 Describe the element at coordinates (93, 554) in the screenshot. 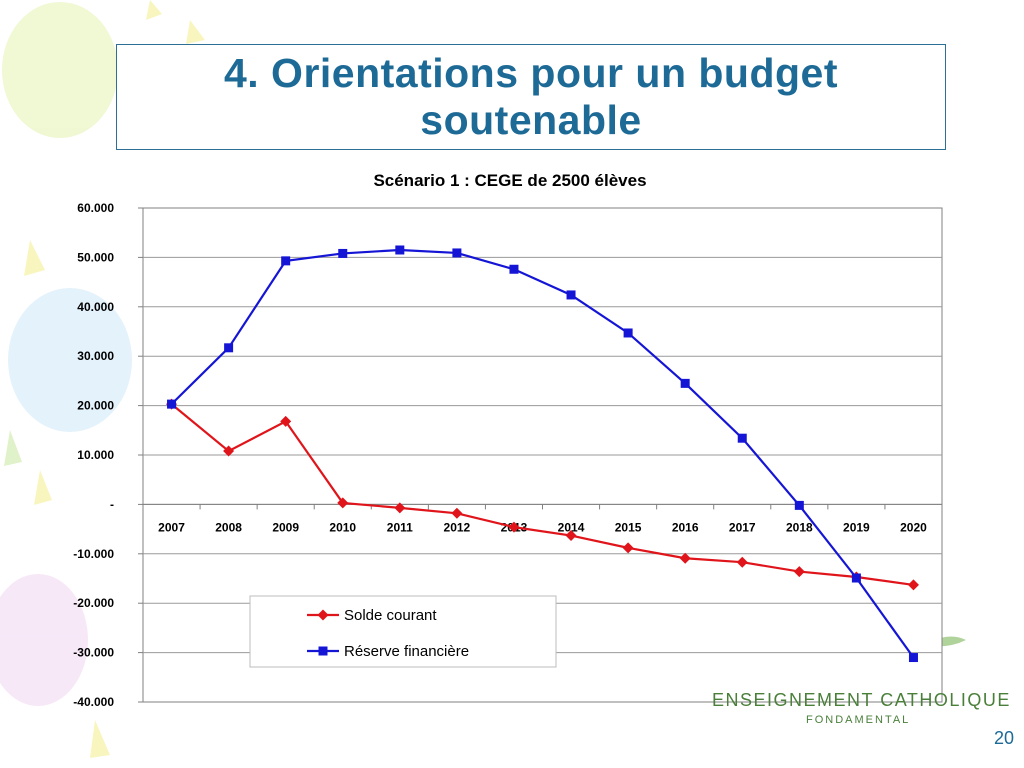

I see `y-tick-label: -10.000` at that location.